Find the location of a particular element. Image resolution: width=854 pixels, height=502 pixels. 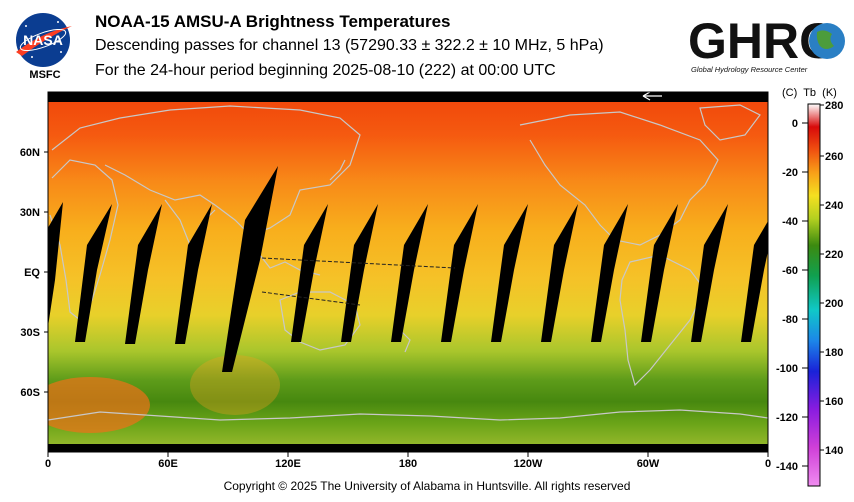

lat-label-30n: 30N is located at coordinates (30, 213).